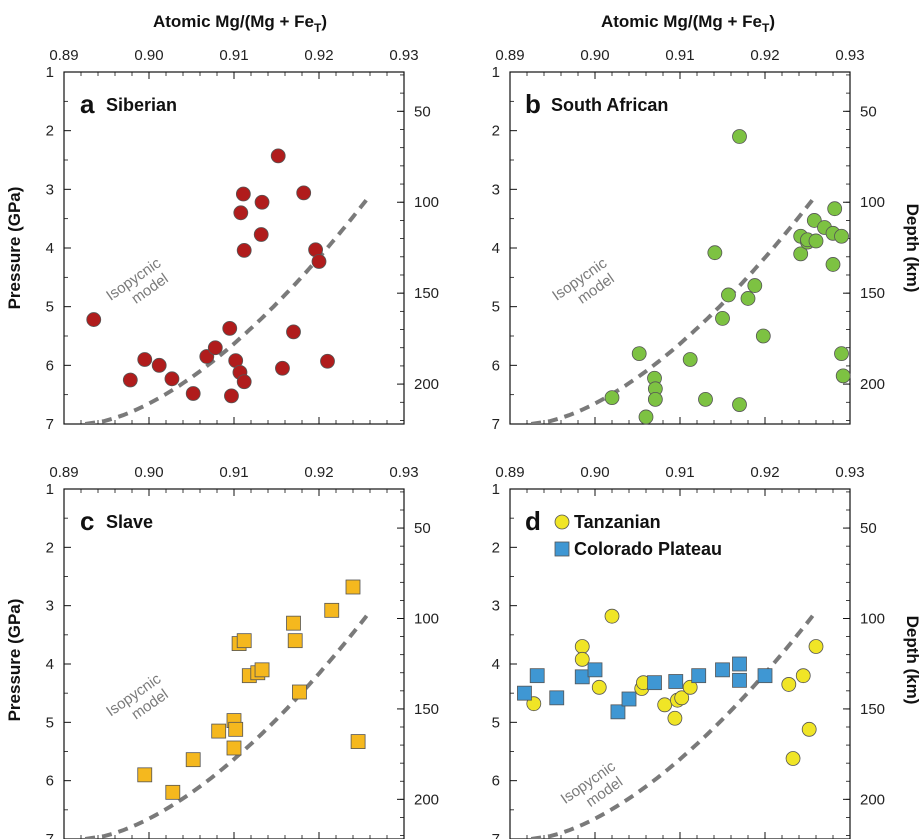  Describe the element at coordinates (562, 549) in the screenshot. I see `legend-marker-colorado-plateau` at that location.